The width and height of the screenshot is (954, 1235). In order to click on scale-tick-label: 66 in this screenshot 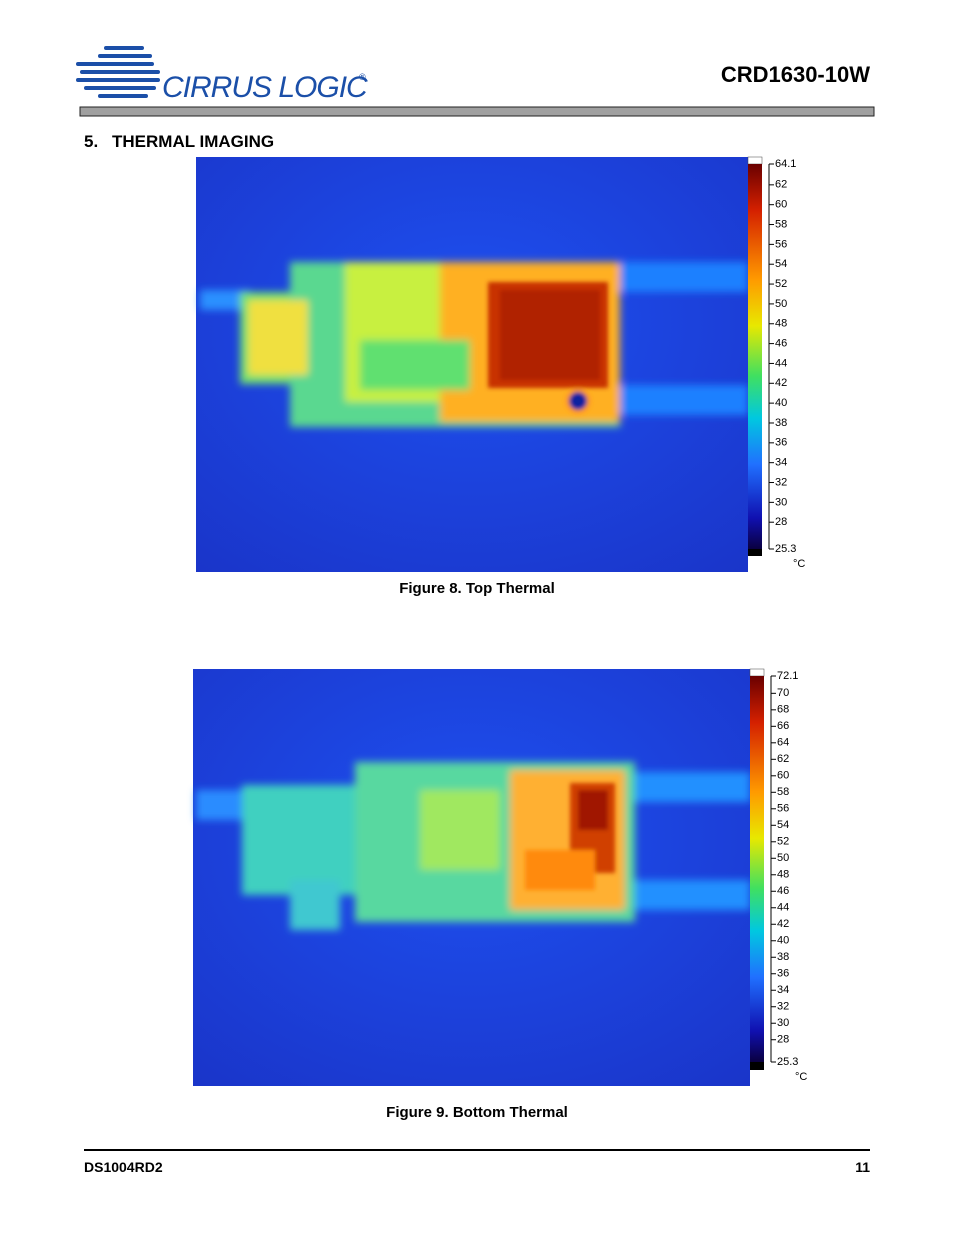, I will do `click(783, 726)`.